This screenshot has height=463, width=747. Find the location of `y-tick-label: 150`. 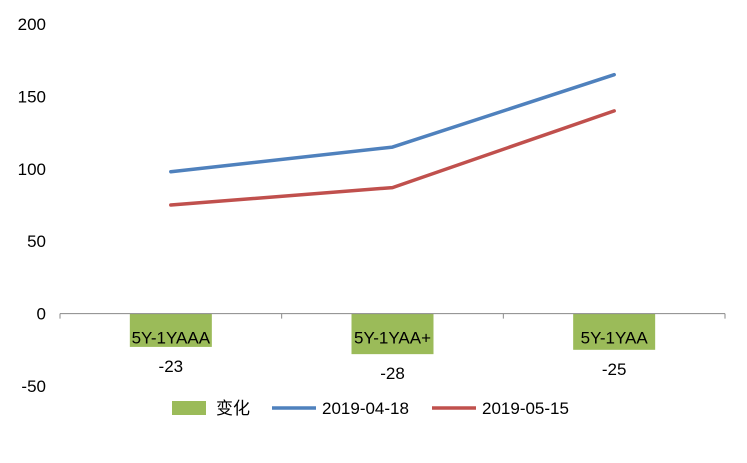

y-tick-label: 150 is located at coordinates (32, 96).